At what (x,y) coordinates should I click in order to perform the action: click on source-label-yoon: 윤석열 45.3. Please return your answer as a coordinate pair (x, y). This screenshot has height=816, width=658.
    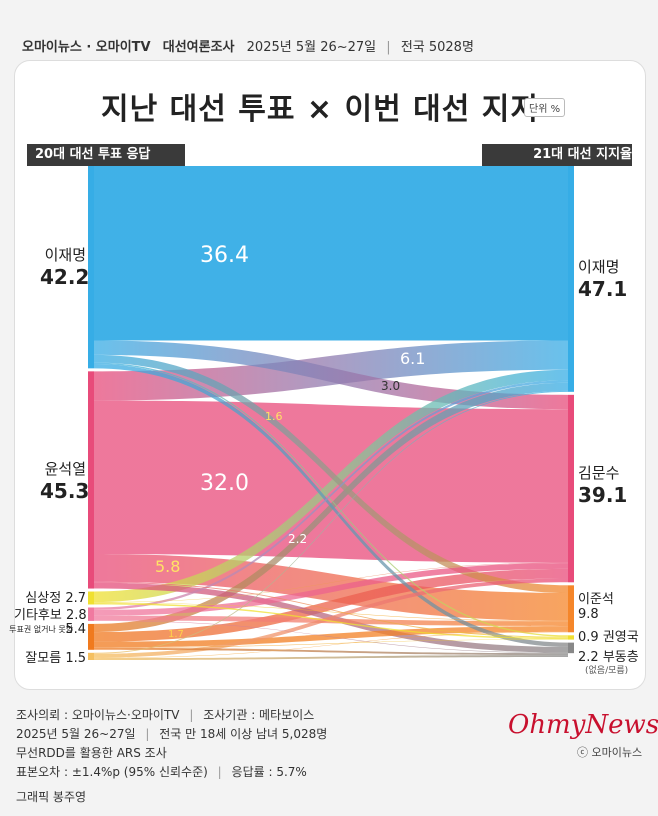
    Looking at the image, I should click on (65, 480).